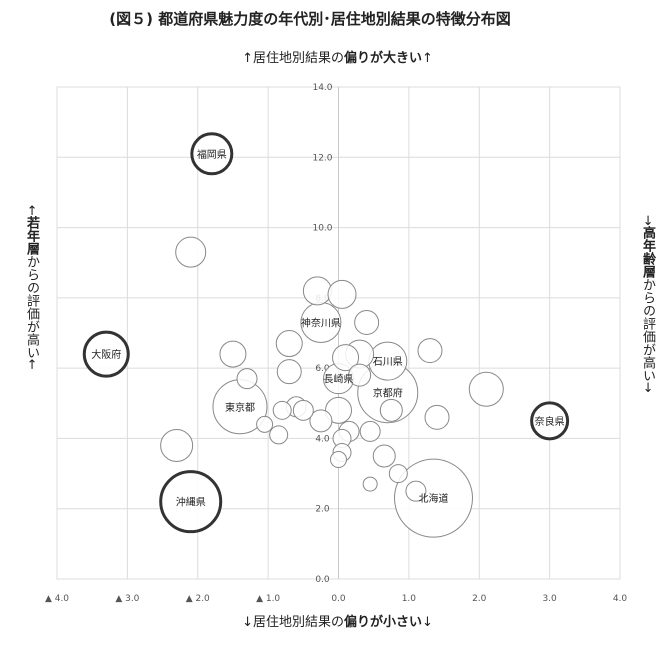 This screenshot has width=671, height=650. I want to click on axis-bottom-label: ↓居住地別結果の偏りが小さい↓, so click(337, 620).